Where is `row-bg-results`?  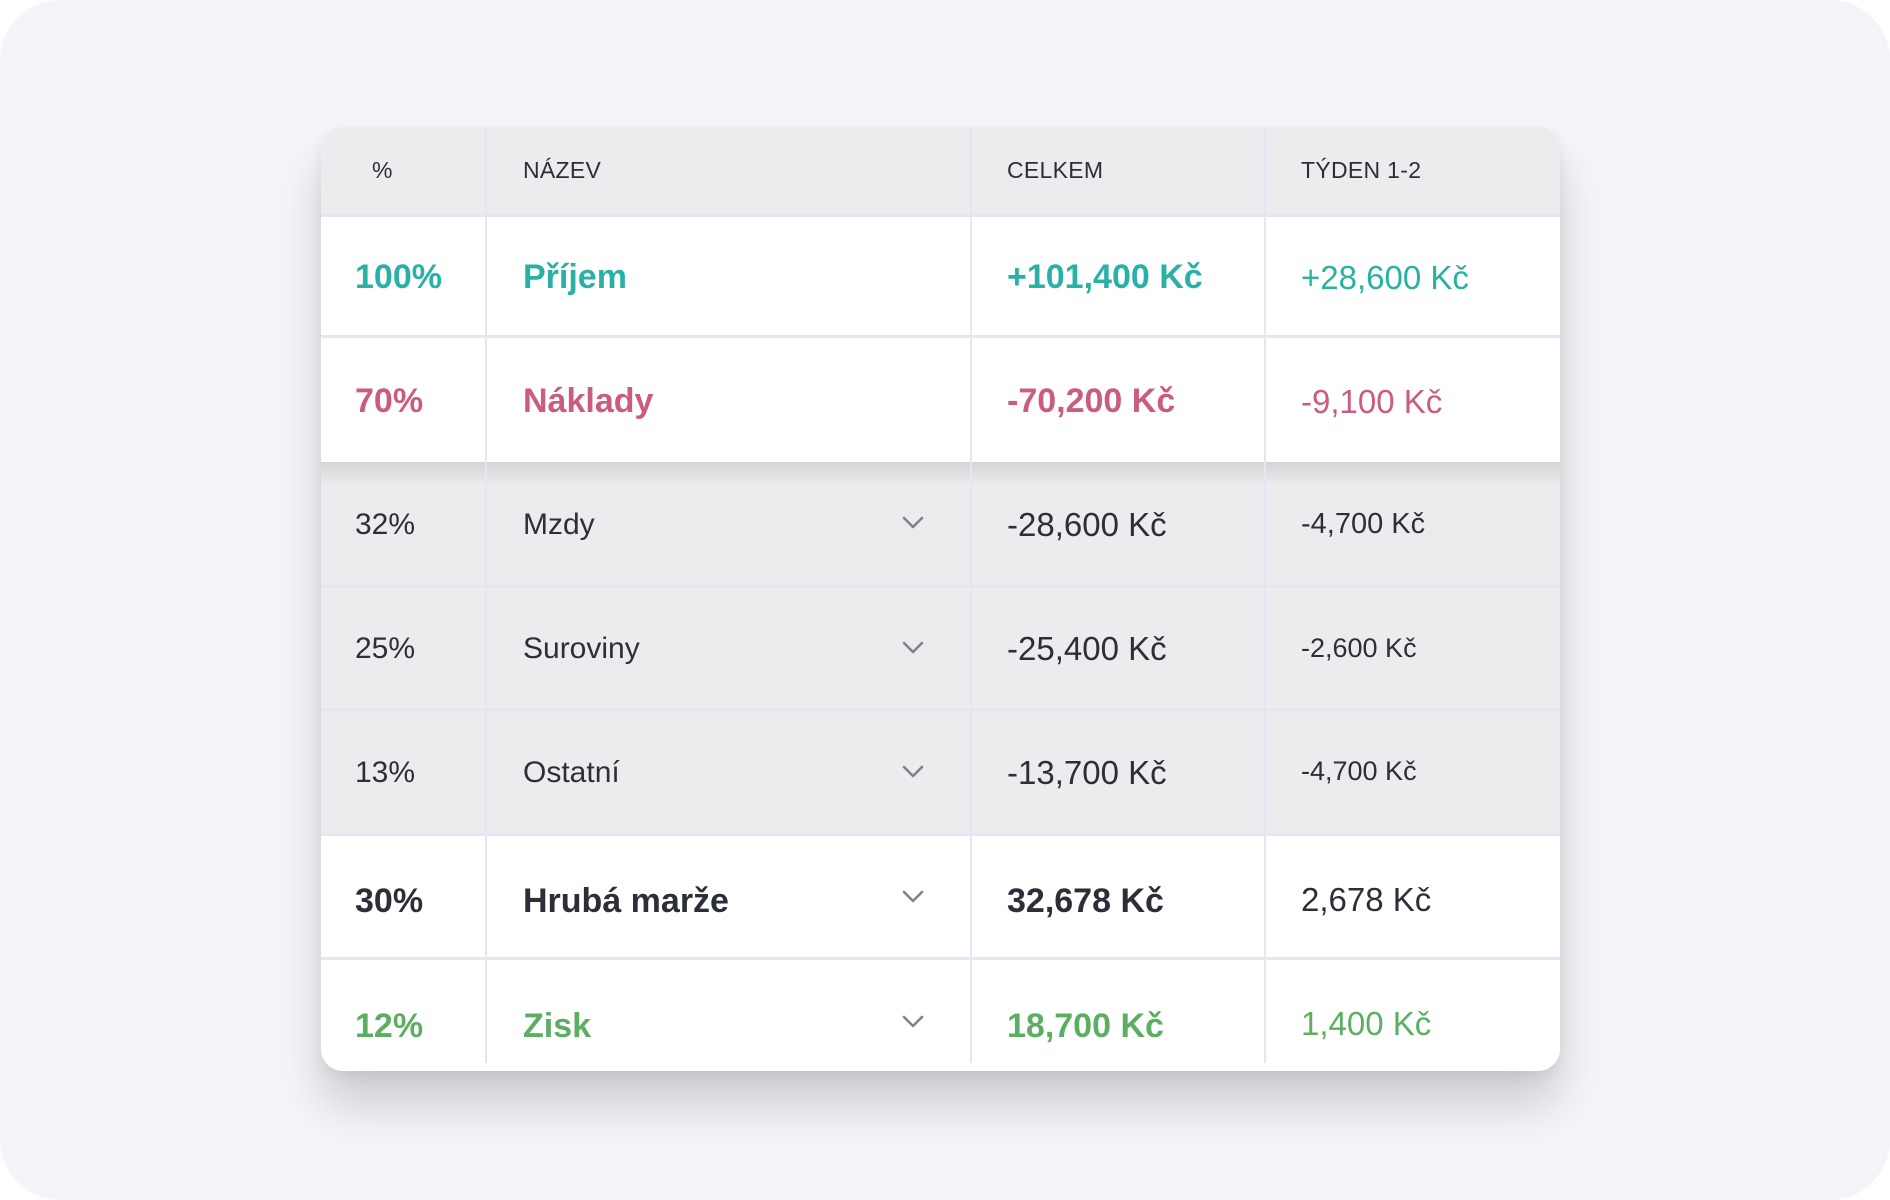 row-bg-results is located at coordinates (940, 953).